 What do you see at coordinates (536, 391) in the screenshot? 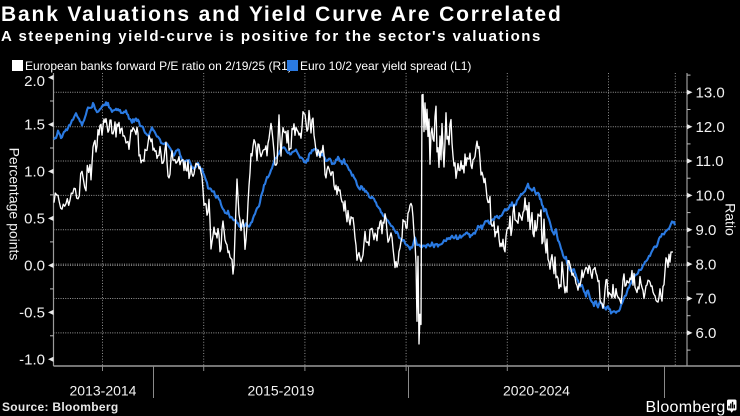
I see `svg-text: 2020-2024` at bounding box center [536, 391].